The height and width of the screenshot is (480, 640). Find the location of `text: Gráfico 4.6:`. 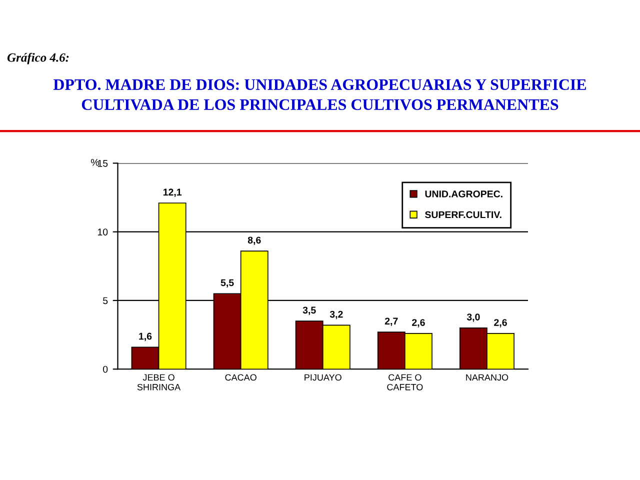

text: Gráfico 4.6: is located at coordinates (38, 58).